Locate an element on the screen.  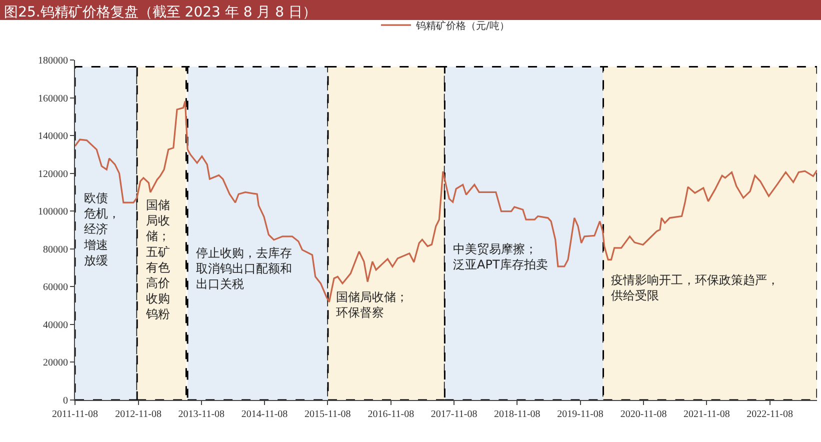
x-tick-label: 2012-11-08 is located at coordinates (138, 414).